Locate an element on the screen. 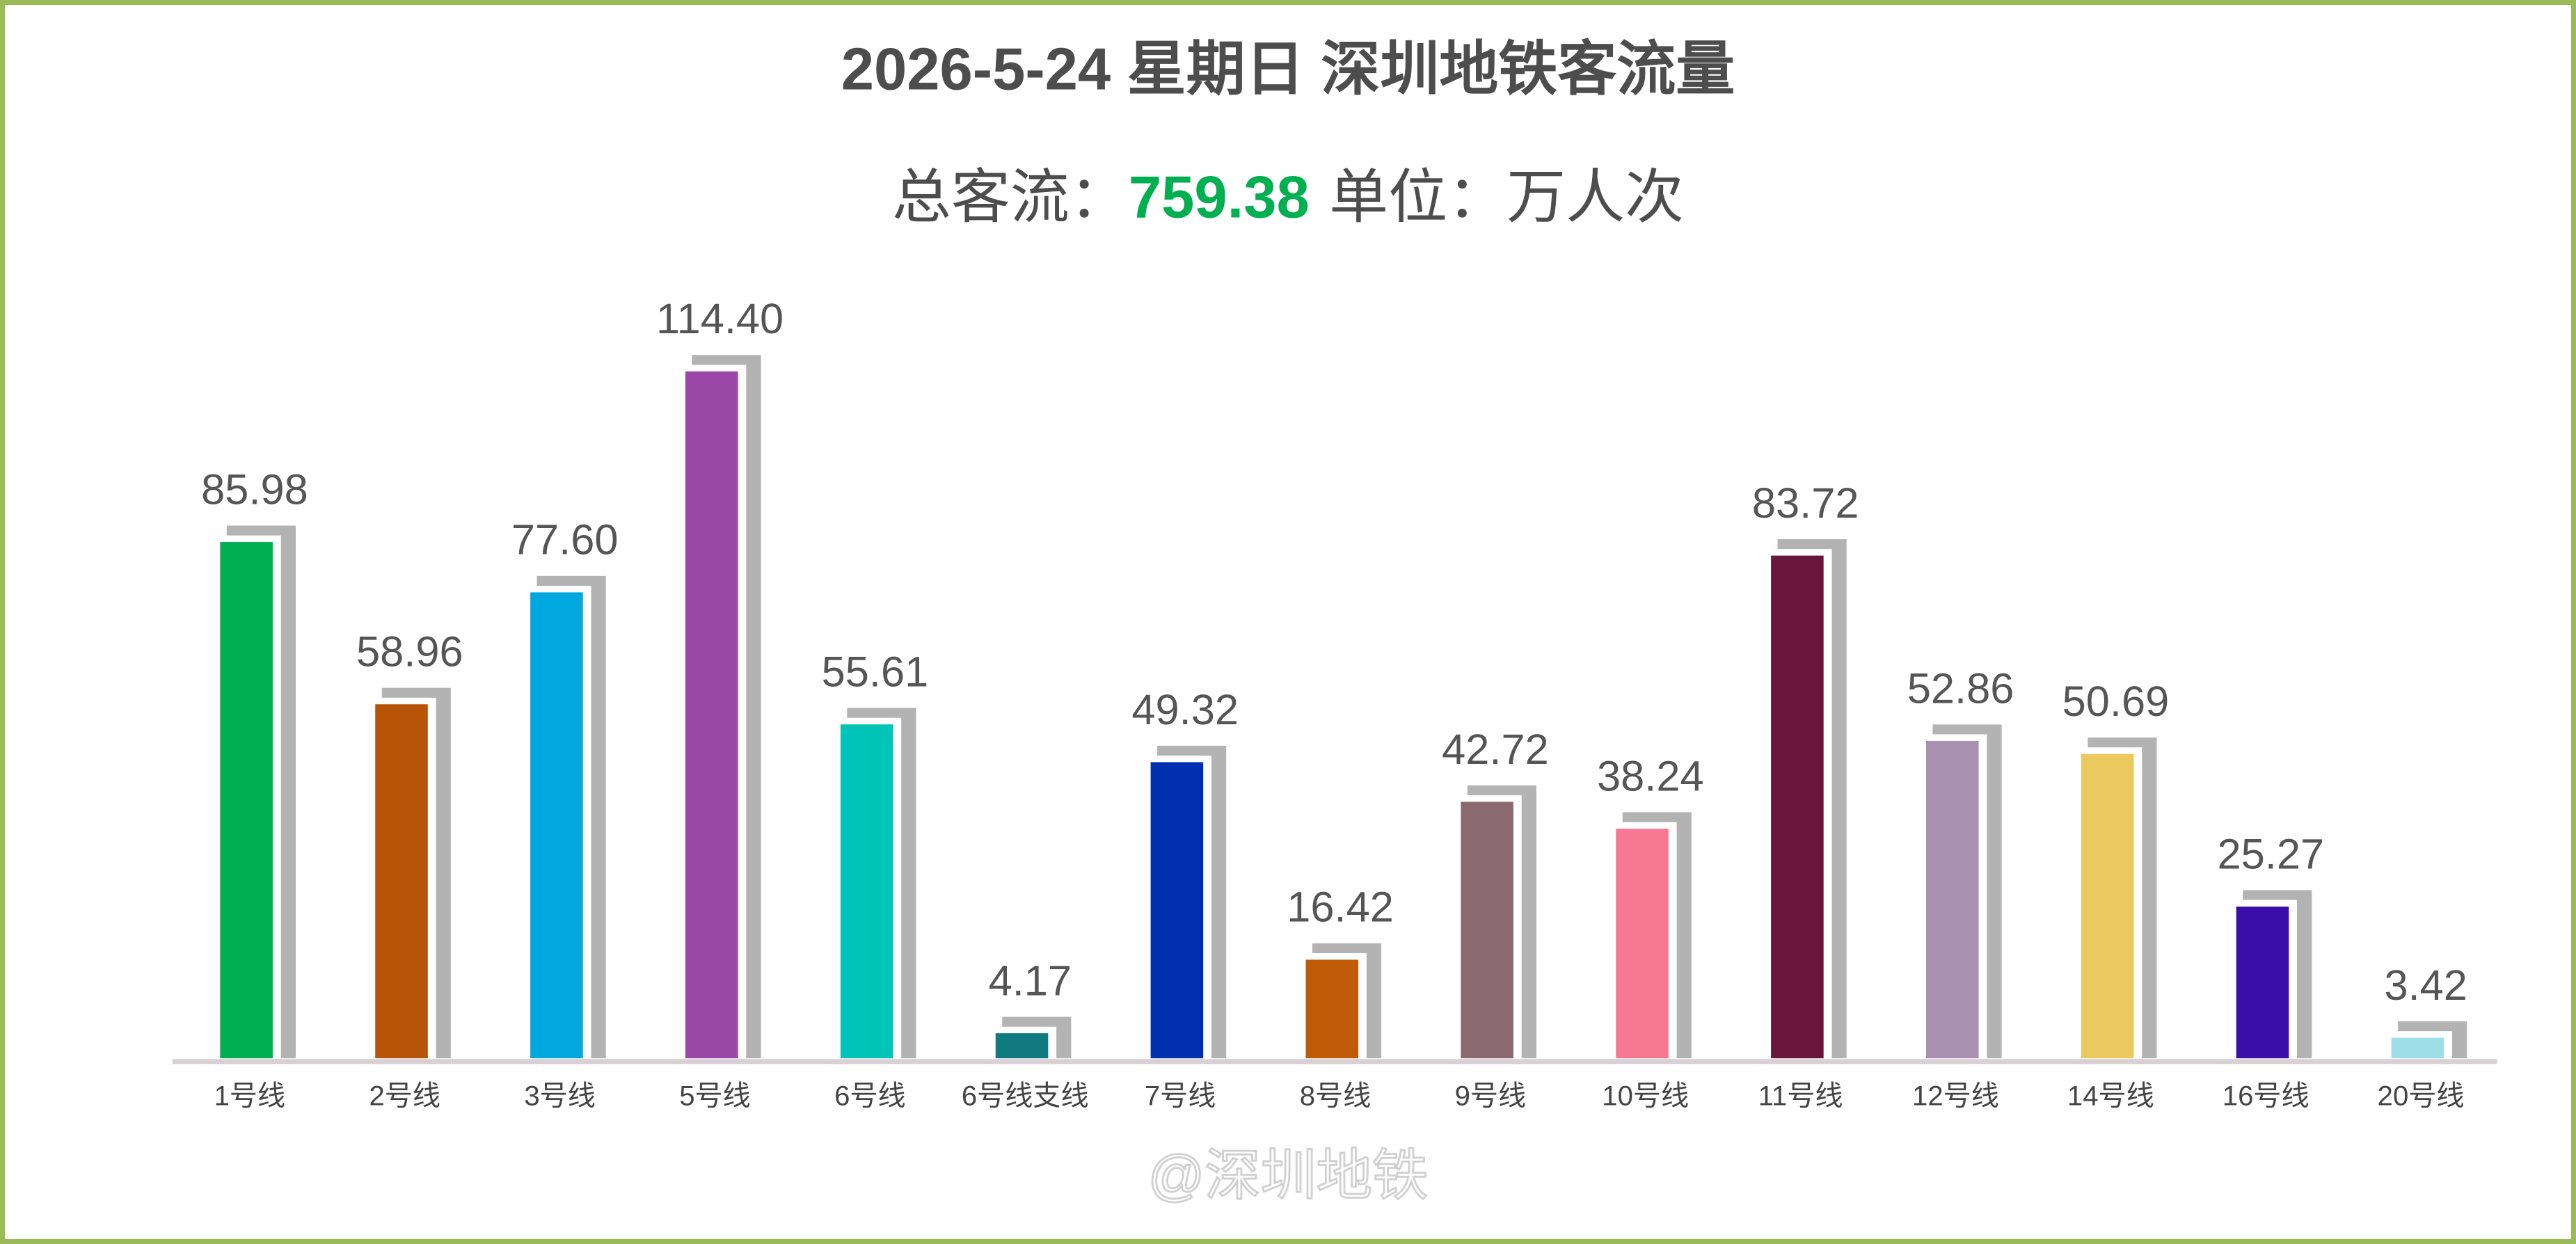 Image resolution: width=2576 pixels, height=1244 pixels. x-tick-label: 5号线 is located at coordinates (715, 1095).